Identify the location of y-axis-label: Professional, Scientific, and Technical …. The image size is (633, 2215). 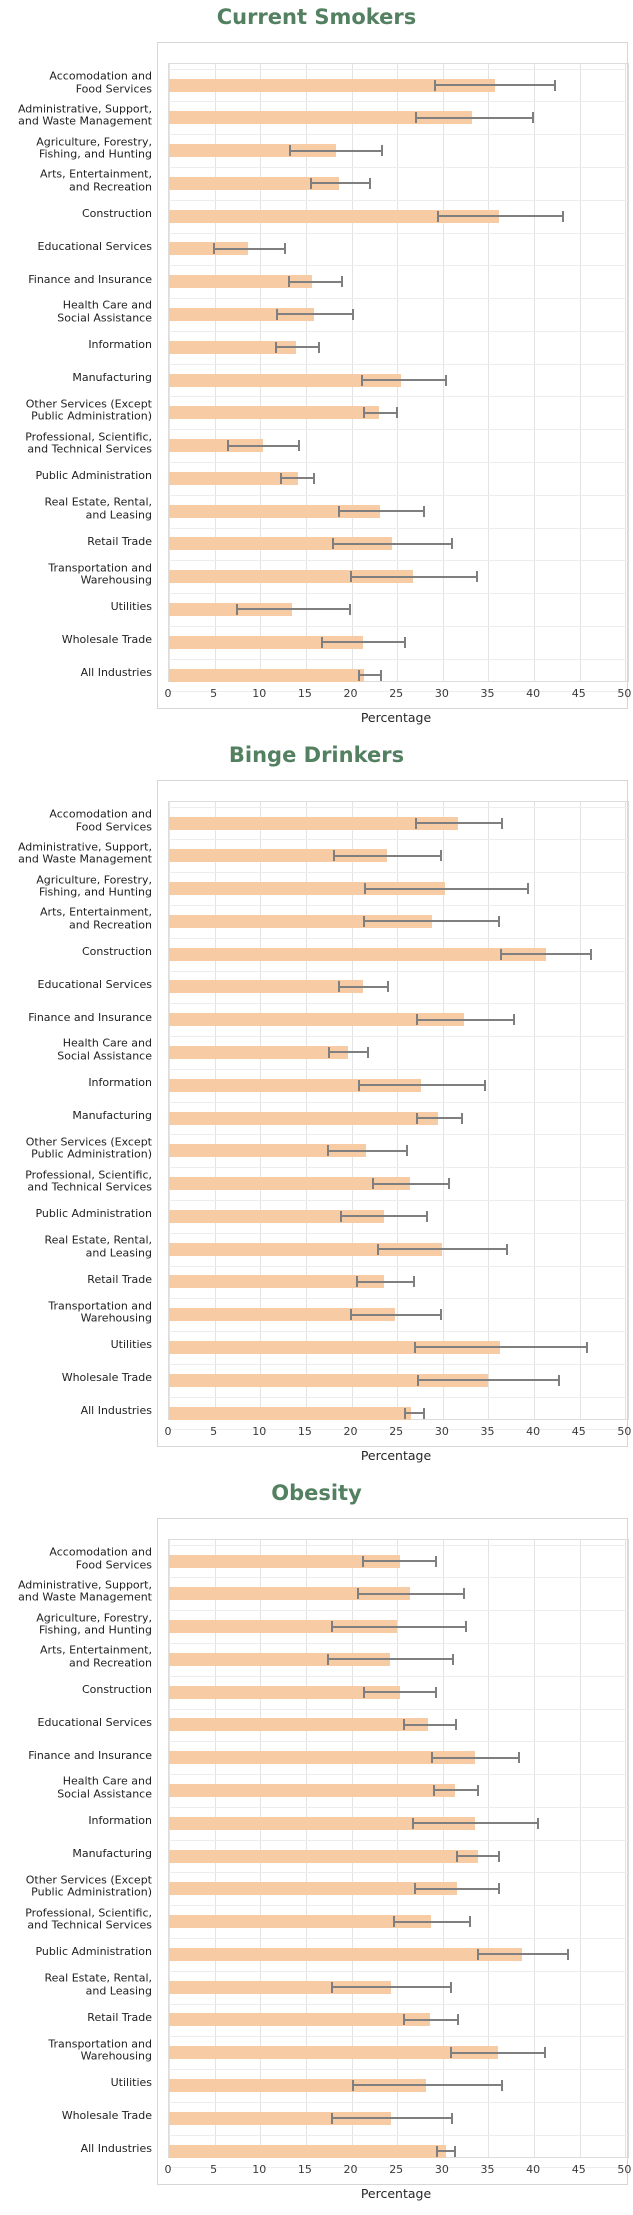
(88, 443).